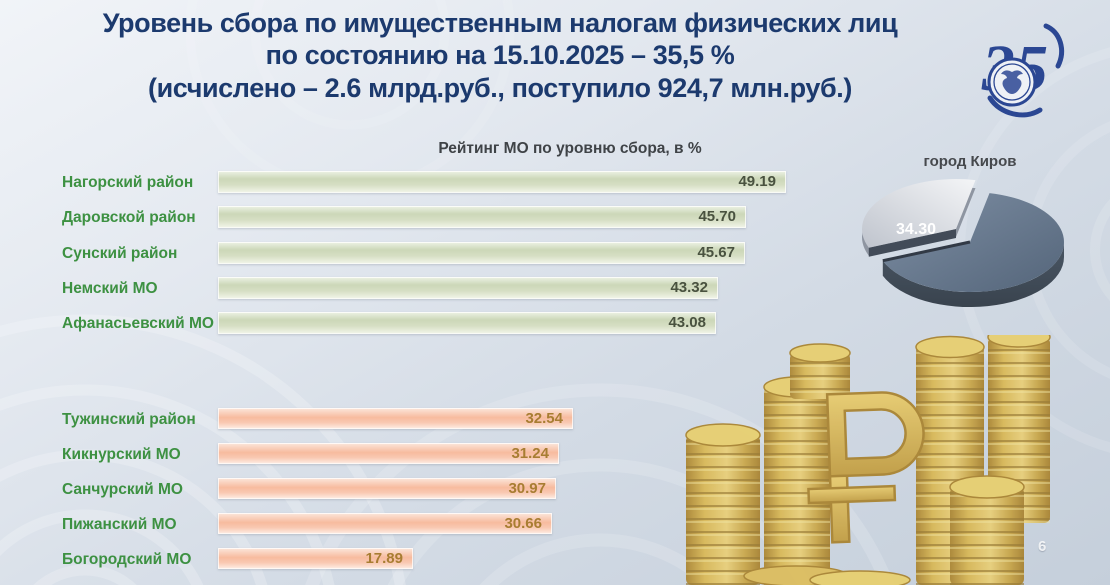 This screenshot has width=1110, height=585. I want to click on bar-value: 32.54, so click(544, 418).